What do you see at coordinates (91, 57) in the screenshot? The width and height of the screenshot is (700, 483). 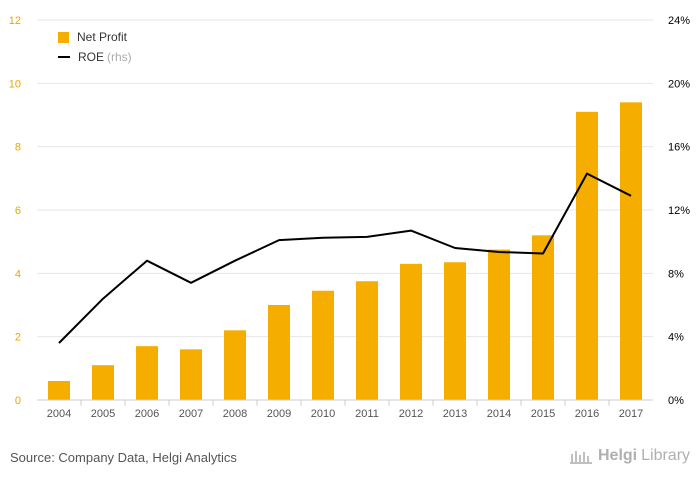 I see `legend-label-roe: ROE` at bounding box center [91, 57].